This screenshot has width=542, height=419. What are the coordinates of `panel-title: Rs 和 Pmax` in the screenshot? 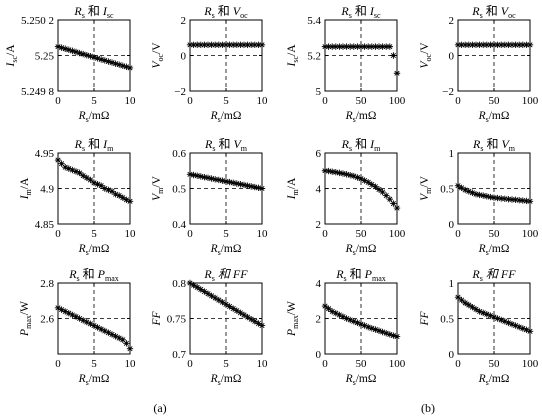 It's located at (360, 275).